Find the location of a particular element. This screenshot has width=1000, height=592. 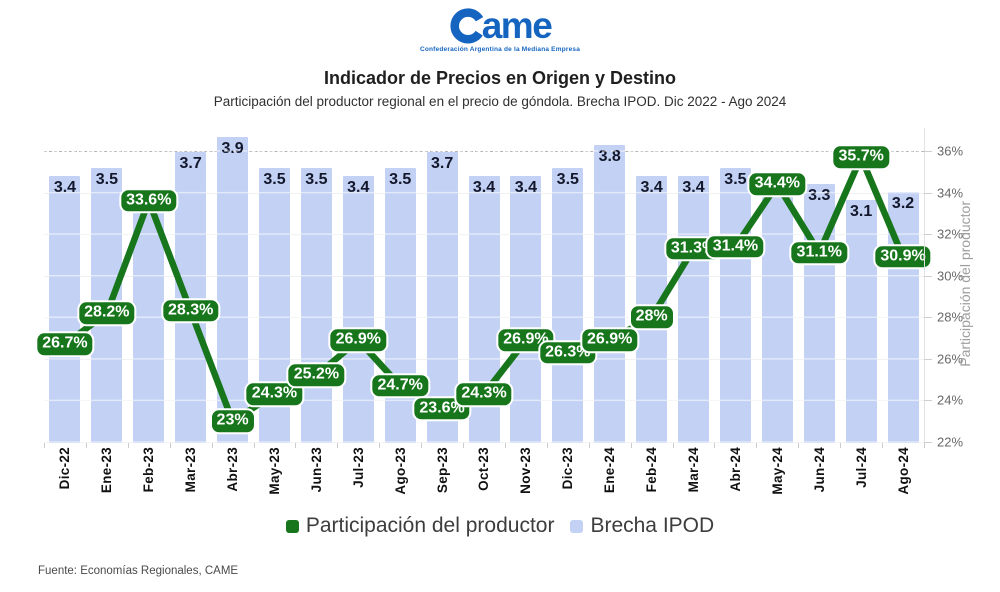

y-tick-label-22: 22% is located at coordinates (950, 442).